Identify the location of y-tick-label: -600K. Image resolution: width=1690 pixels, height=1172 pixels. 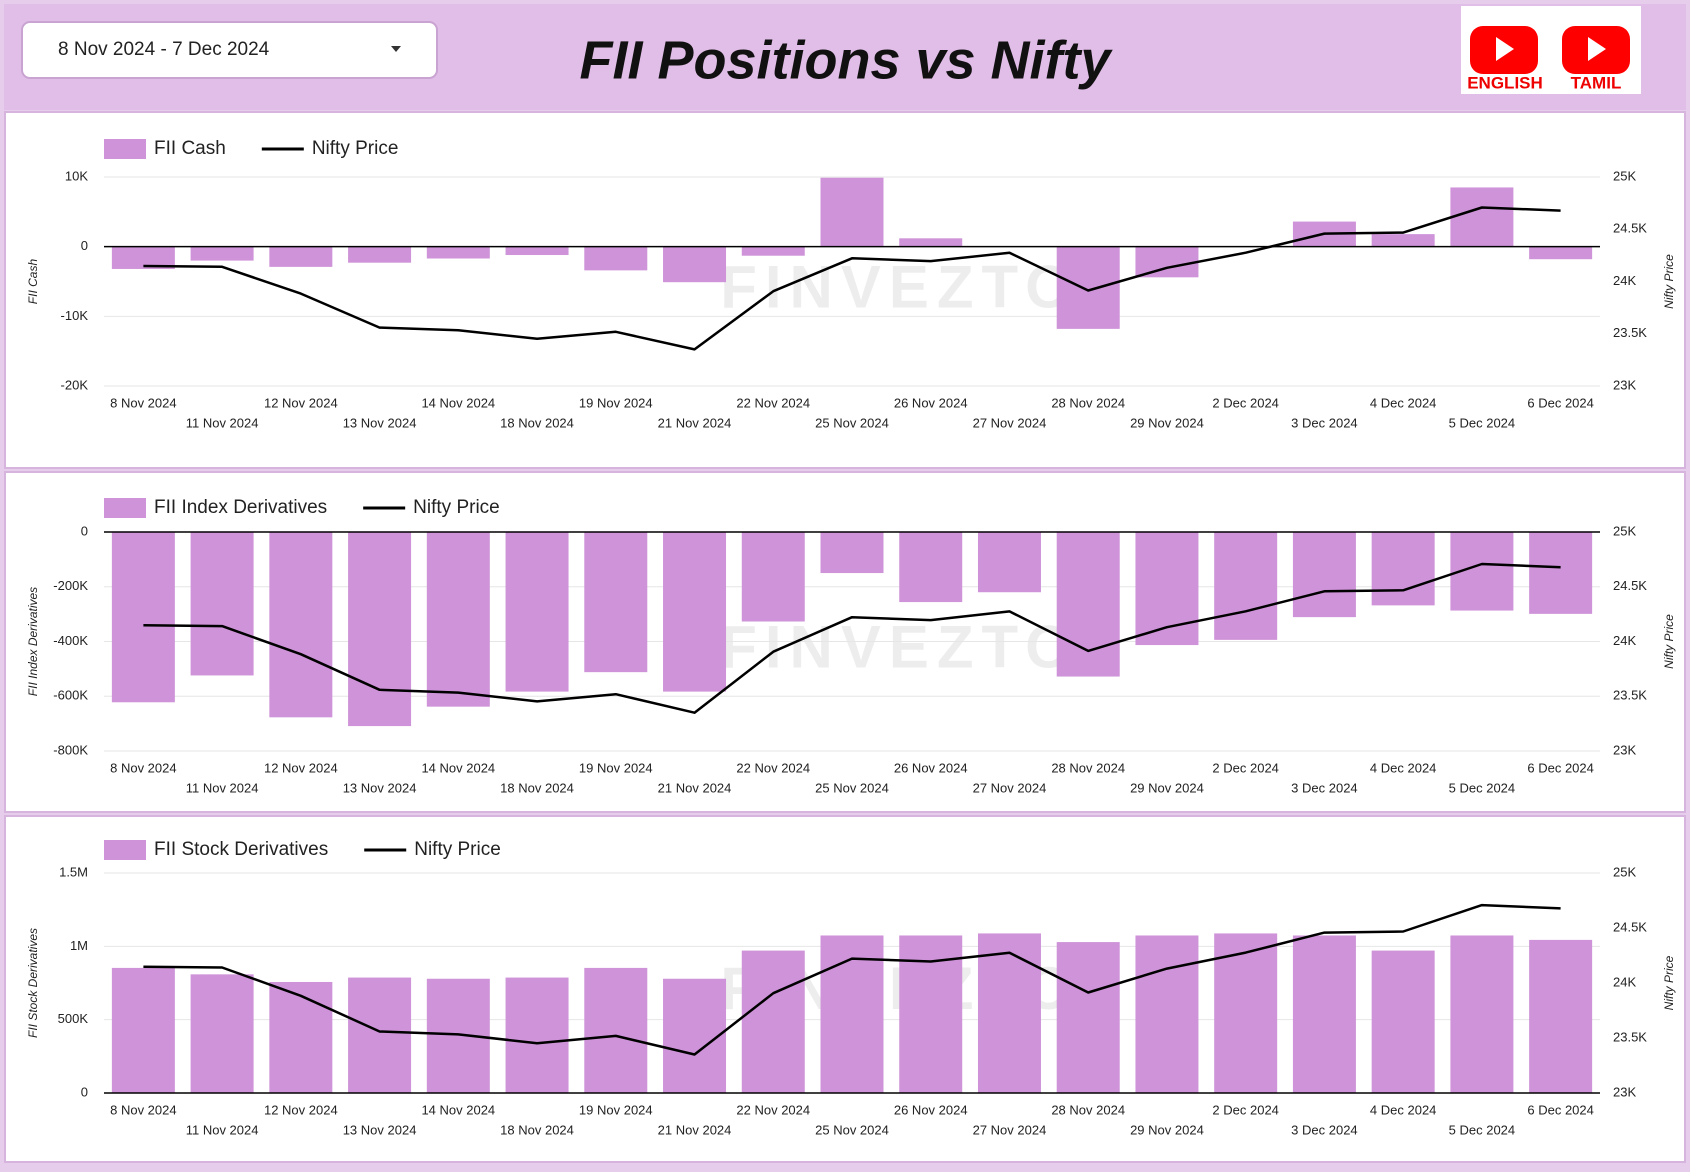
(70, 695).